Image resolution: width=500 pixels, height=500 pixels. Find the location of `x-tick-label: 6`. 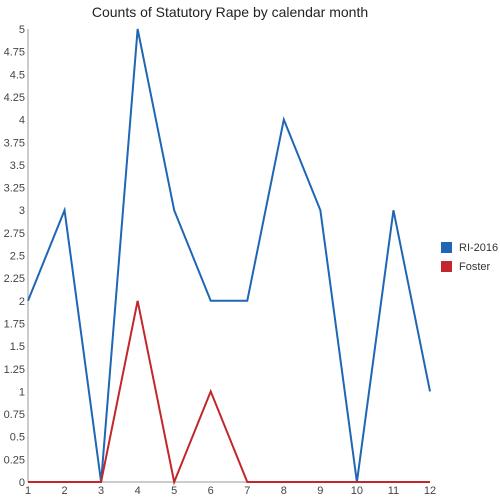

x-tick-label: 6 is located at coordinates (211, 491).